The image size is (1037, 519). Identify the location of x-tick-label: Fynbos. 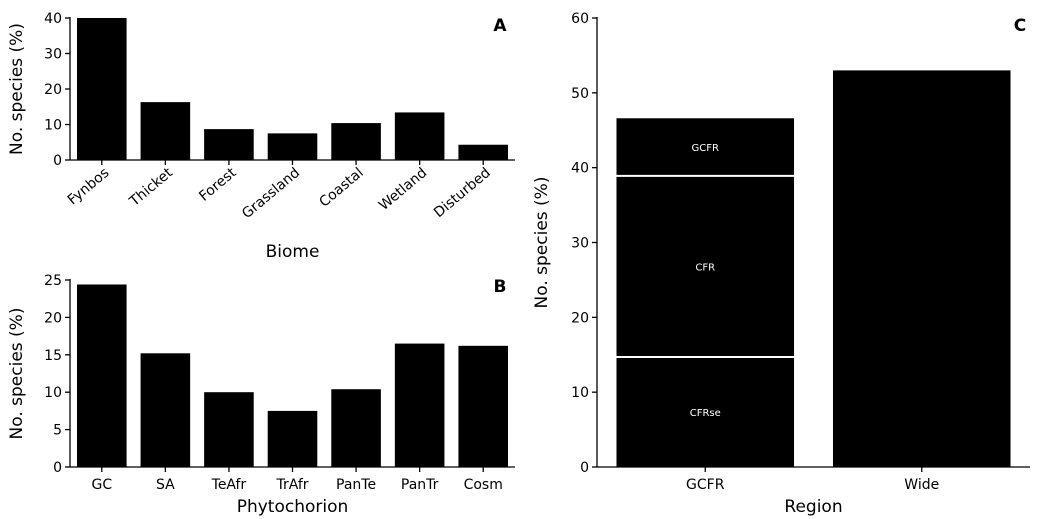
(89, 187).